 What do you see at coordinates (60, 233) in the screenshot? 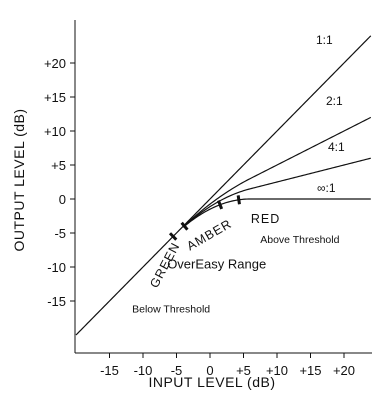
I see `y-tick-label: -5` at bounding box center [60, 233].